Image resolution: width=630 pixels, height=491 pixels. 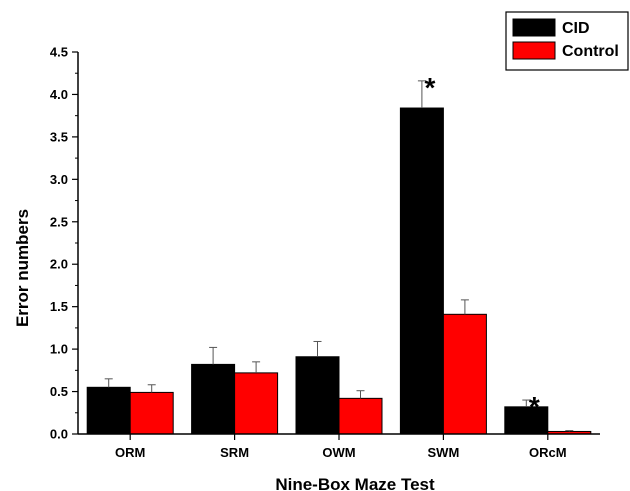 I want to click on x-tick-label: SRM, so click(x=234, y=452).